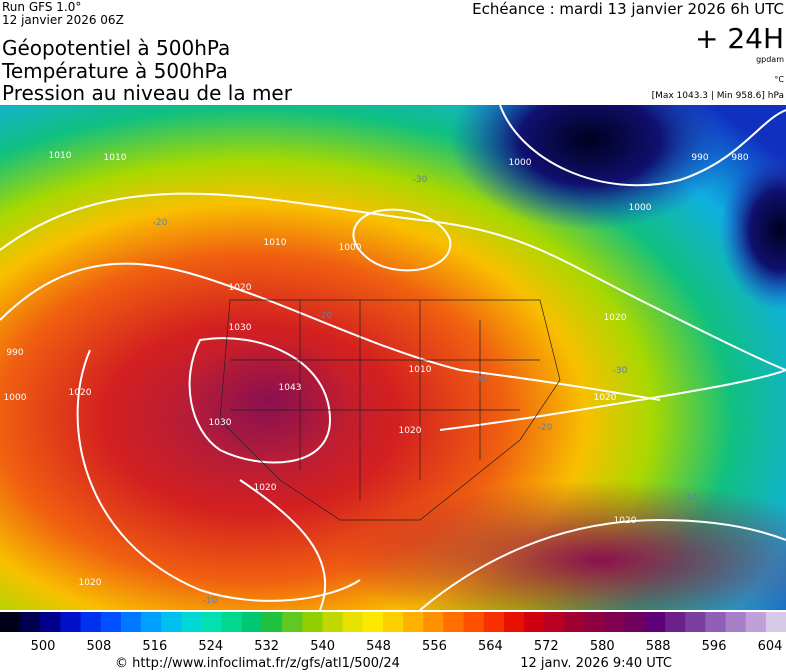 The width and height of the screenshot is (786, 672). Describe the element at coordinates (602, 646) in the screenshot. I see `colorbar-tick-label: 580` at that location.